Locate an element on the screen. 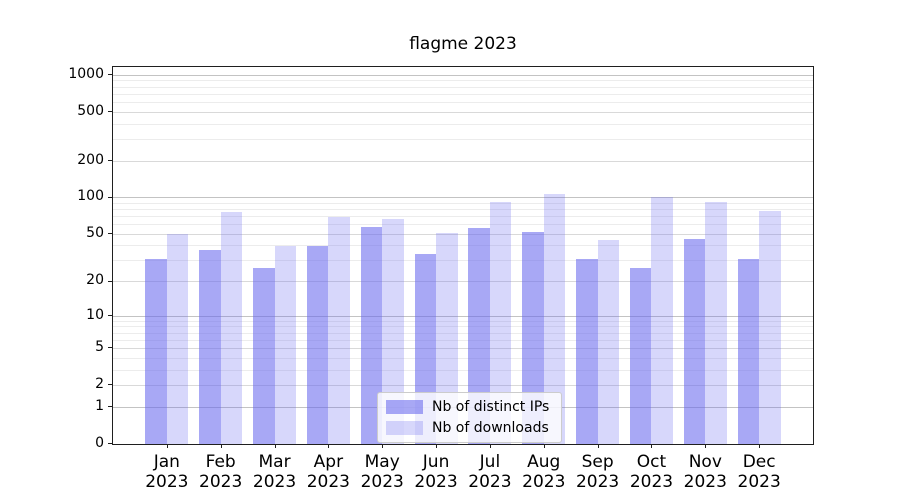 This screenshot has height=500, width=900. x-tick-label-feb: Feb 2023 is located at coordinates (221, 472).